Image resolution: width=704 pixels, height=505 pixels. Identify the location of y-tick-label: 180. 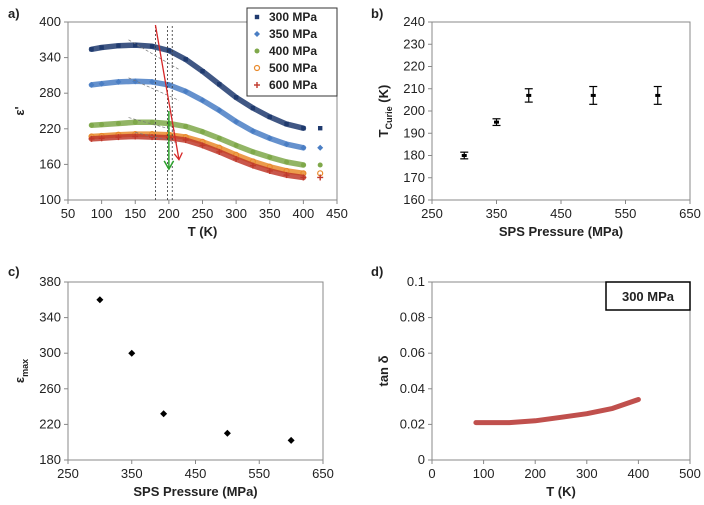
(50, 459).